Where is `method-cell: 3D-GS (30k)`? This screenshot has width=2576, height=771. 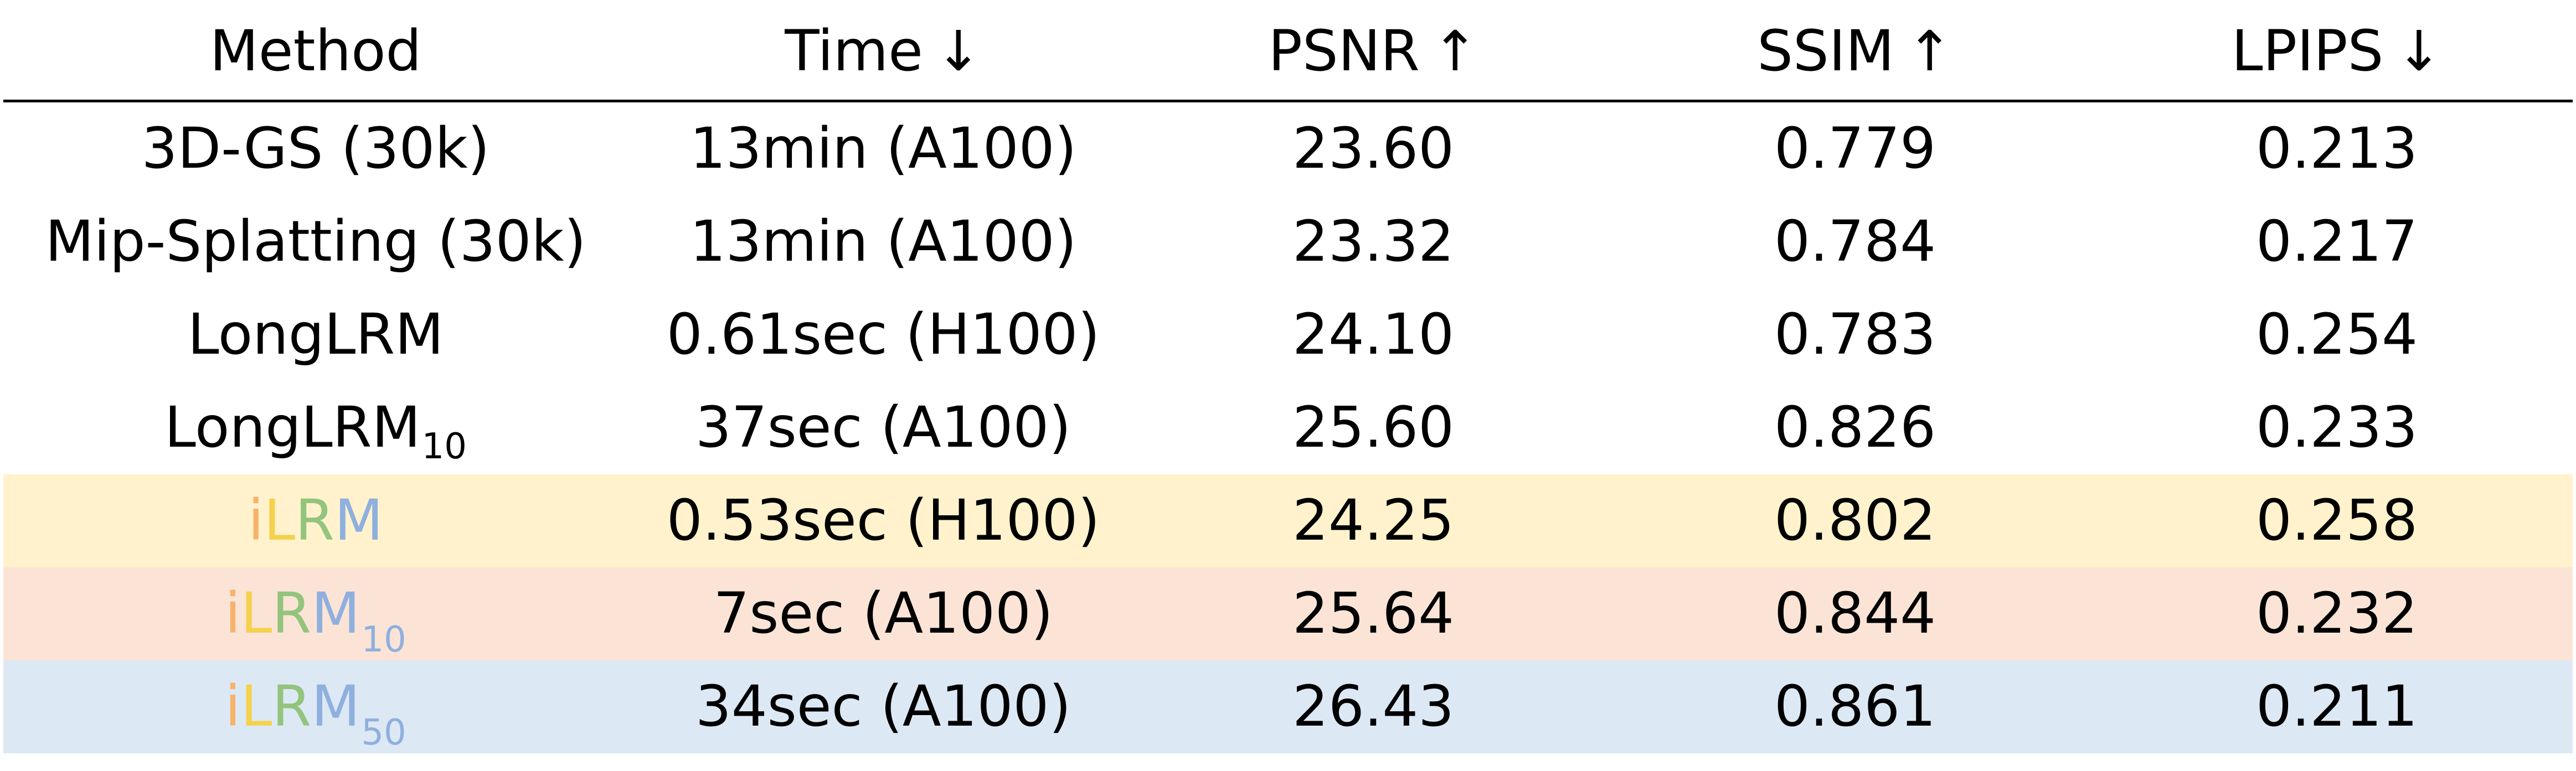 method-cell: 3D-GS (30k) is located at coordinates (315, 148).